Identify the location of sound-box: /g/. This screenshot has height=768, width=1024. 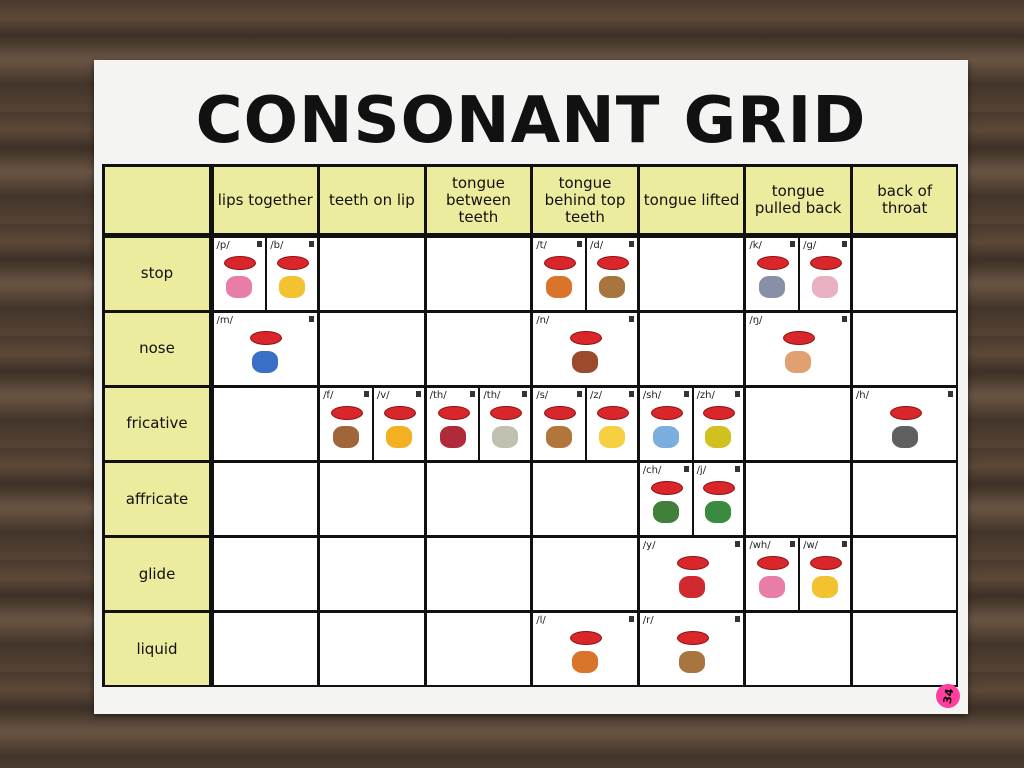
(824, 273).